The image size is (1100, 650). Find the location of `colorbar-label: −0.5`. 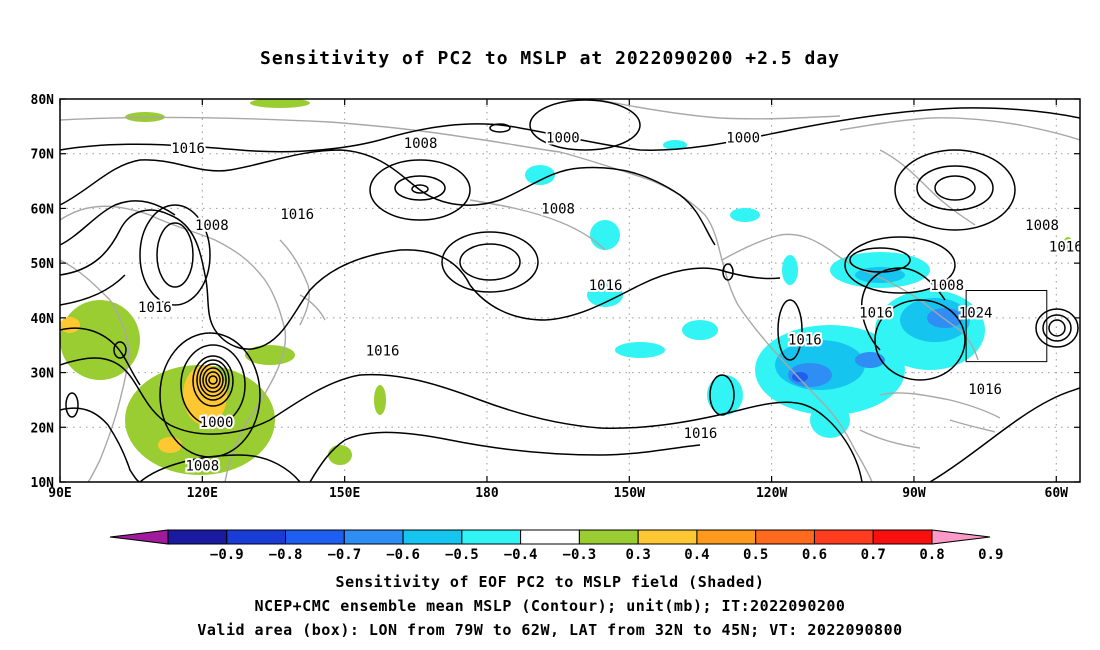

colorbar-label: −0.5 is located at coordinates (462, 555).